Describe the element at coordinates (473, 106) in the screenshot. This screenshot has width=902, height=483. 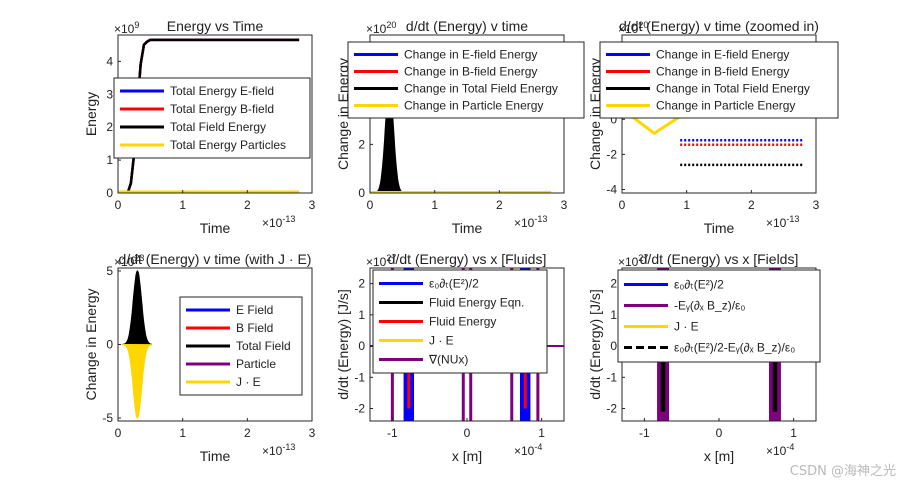
I see `legend-label: Change in Particle Energy` at that location.